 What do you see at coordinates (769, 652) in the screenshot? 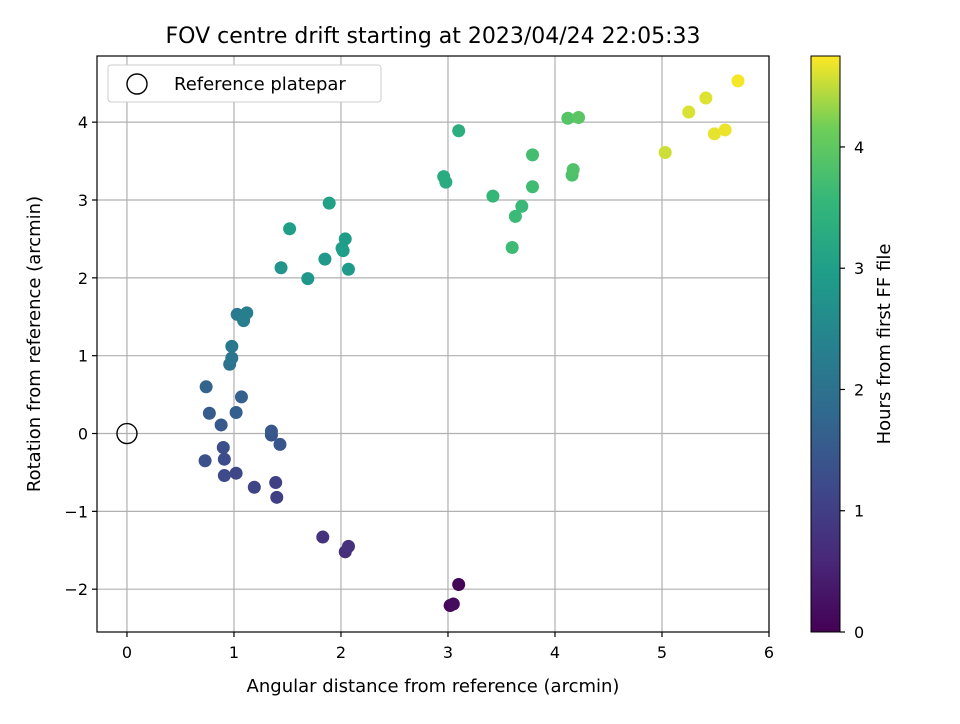
I see `x-tick-label: 6` at bounding box center [769, 652].